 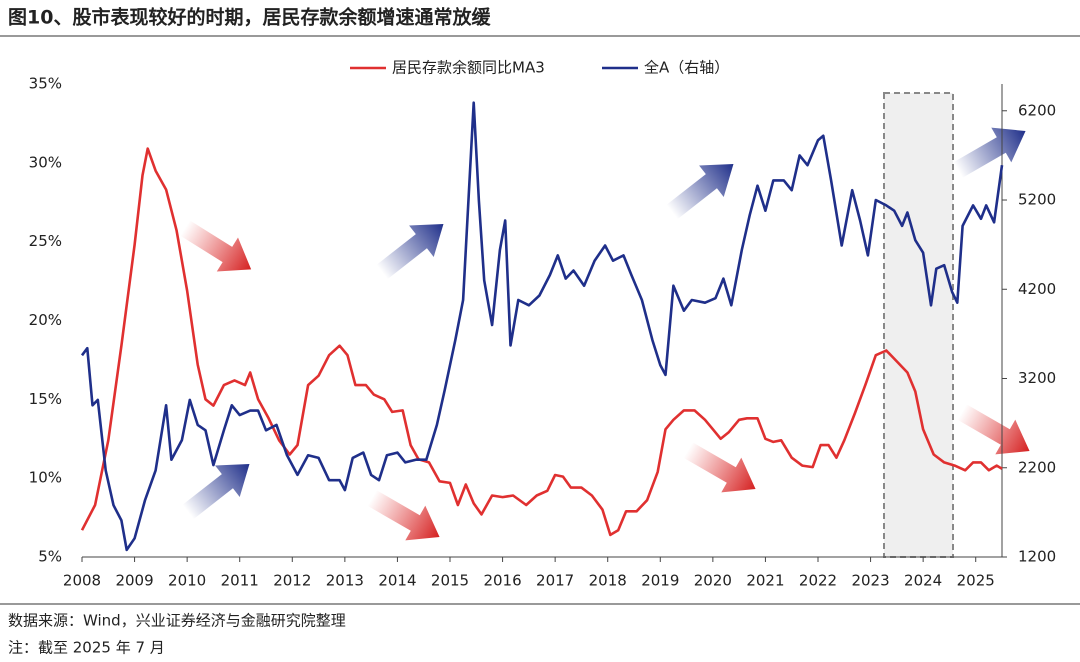 What do you see at coordinates (1037, 200) in the screenshot?
I see `y2-tick-label: 5200` at bounding box center [1037, 200].